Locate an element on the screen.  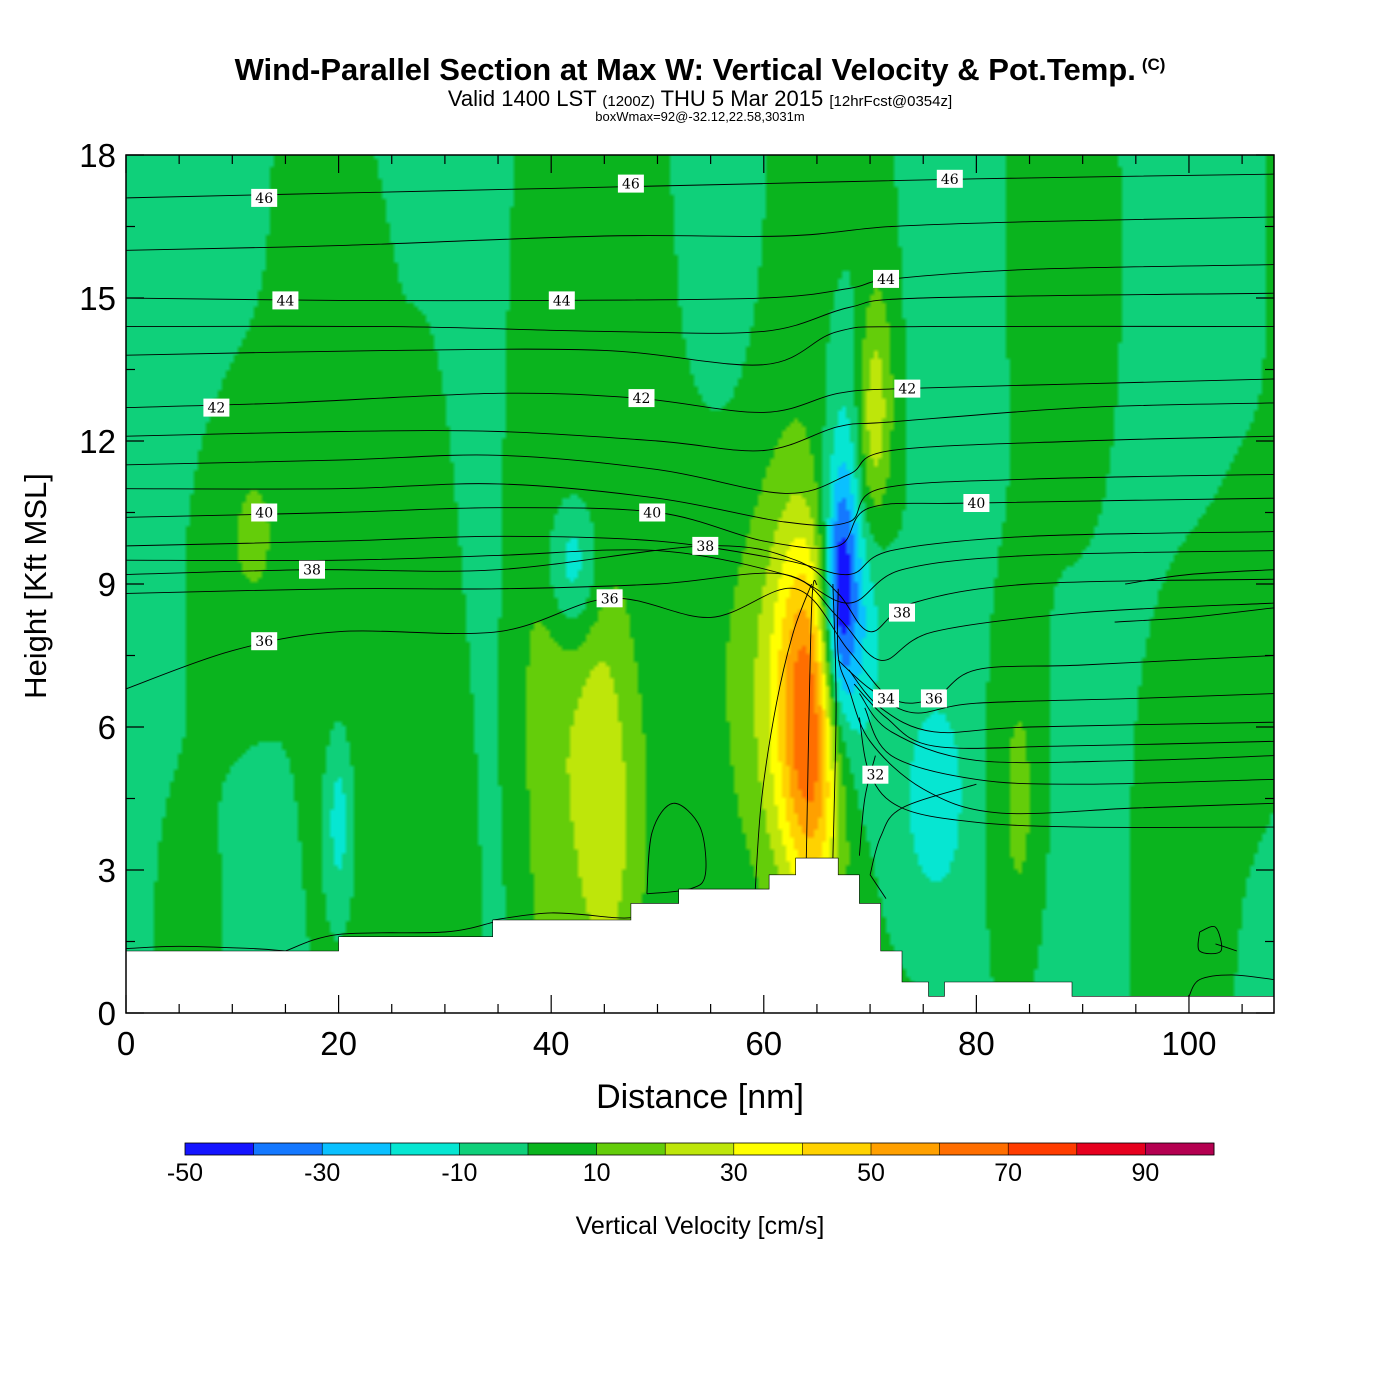
y-axis-label: Height [Kft MSL] is located at coordinates (35, 586).